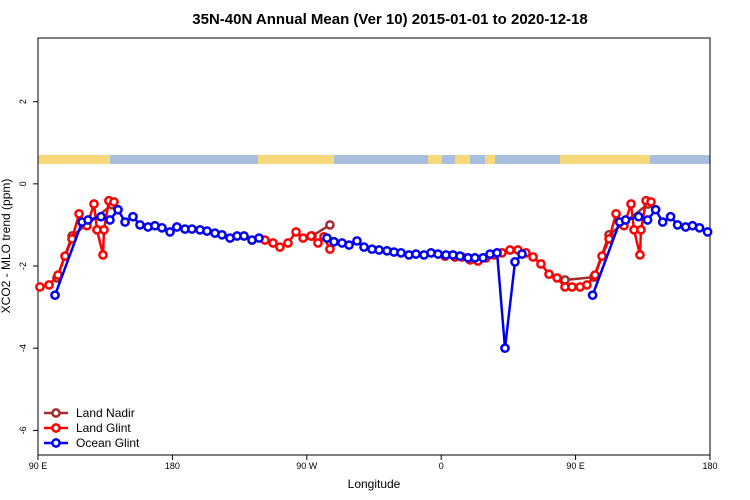 The width and height of the screenshot is (750, 500). What do you see at coordinates (108, 443) in the screenshot?
I see `legend-label: Ocean Glint` at bounding box center [108, 443].